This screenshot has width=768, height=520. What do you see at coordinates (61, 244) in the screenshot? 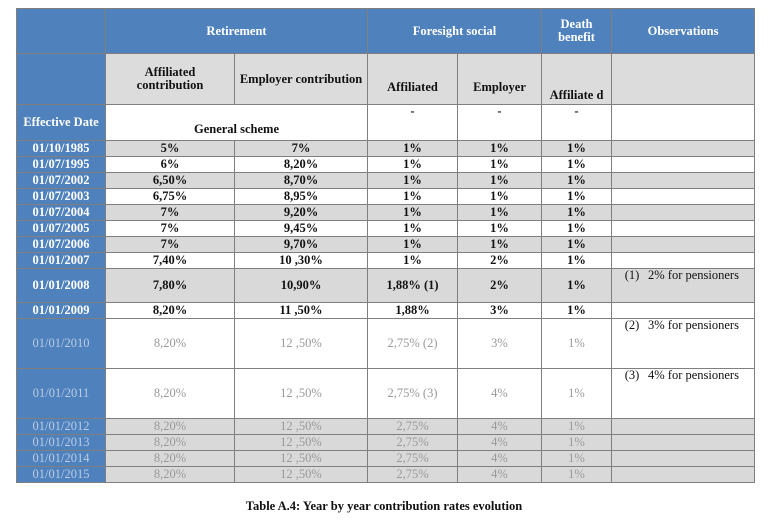
I see `effective-date-cell: 01/07/2006` at bounding box center [61, 244].